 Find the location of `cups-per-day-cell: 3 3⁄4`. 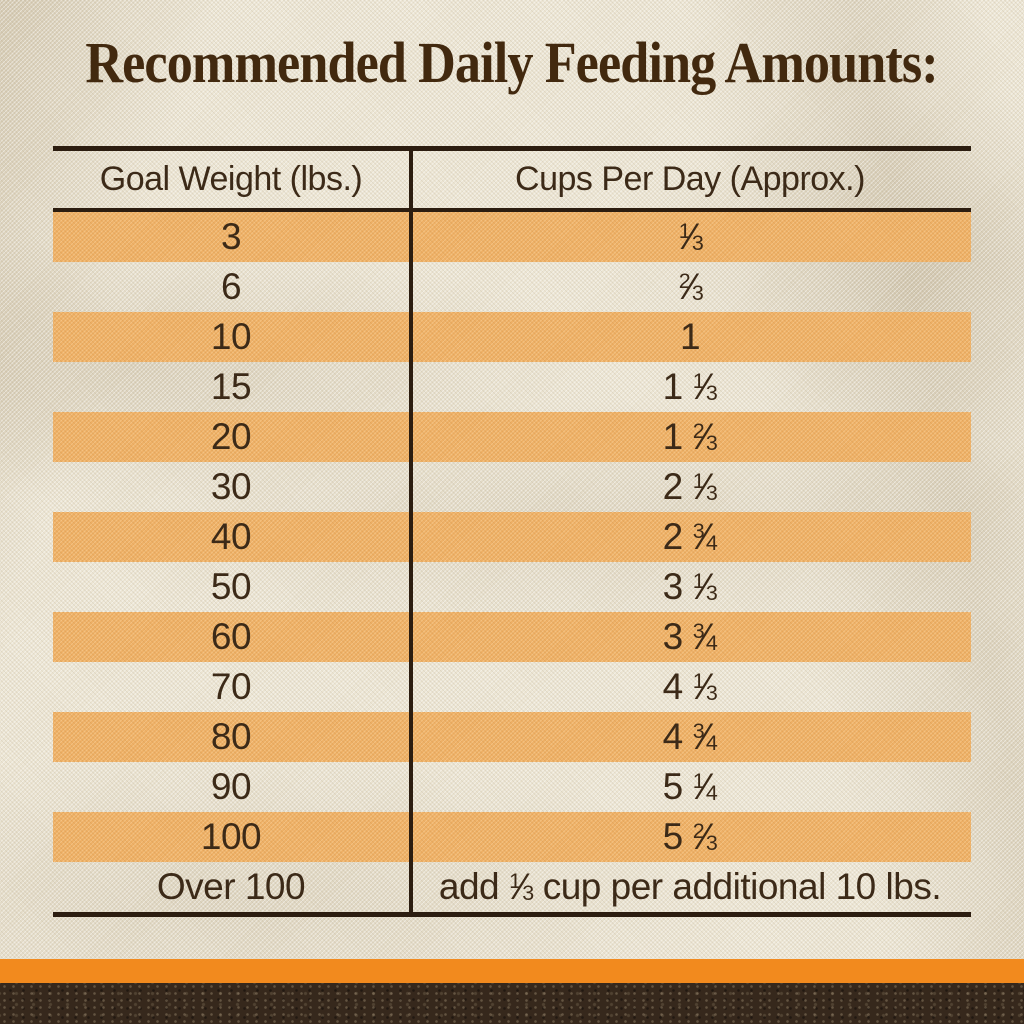

cups-per-day-cell: 3 3⁄4 is located at coordinates (690, 637).